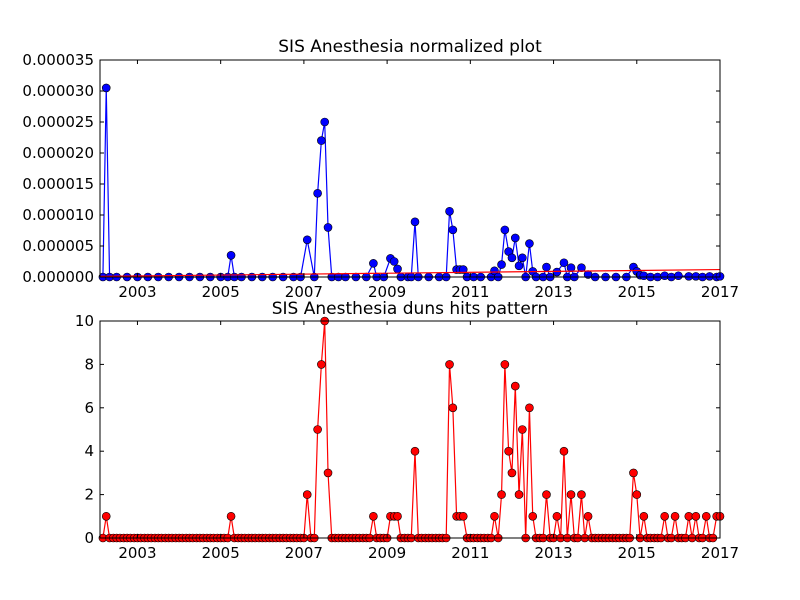 The height and width of the screenshot is (600, 800). I want to click on y-tick-label: 2, so click(89, 495).